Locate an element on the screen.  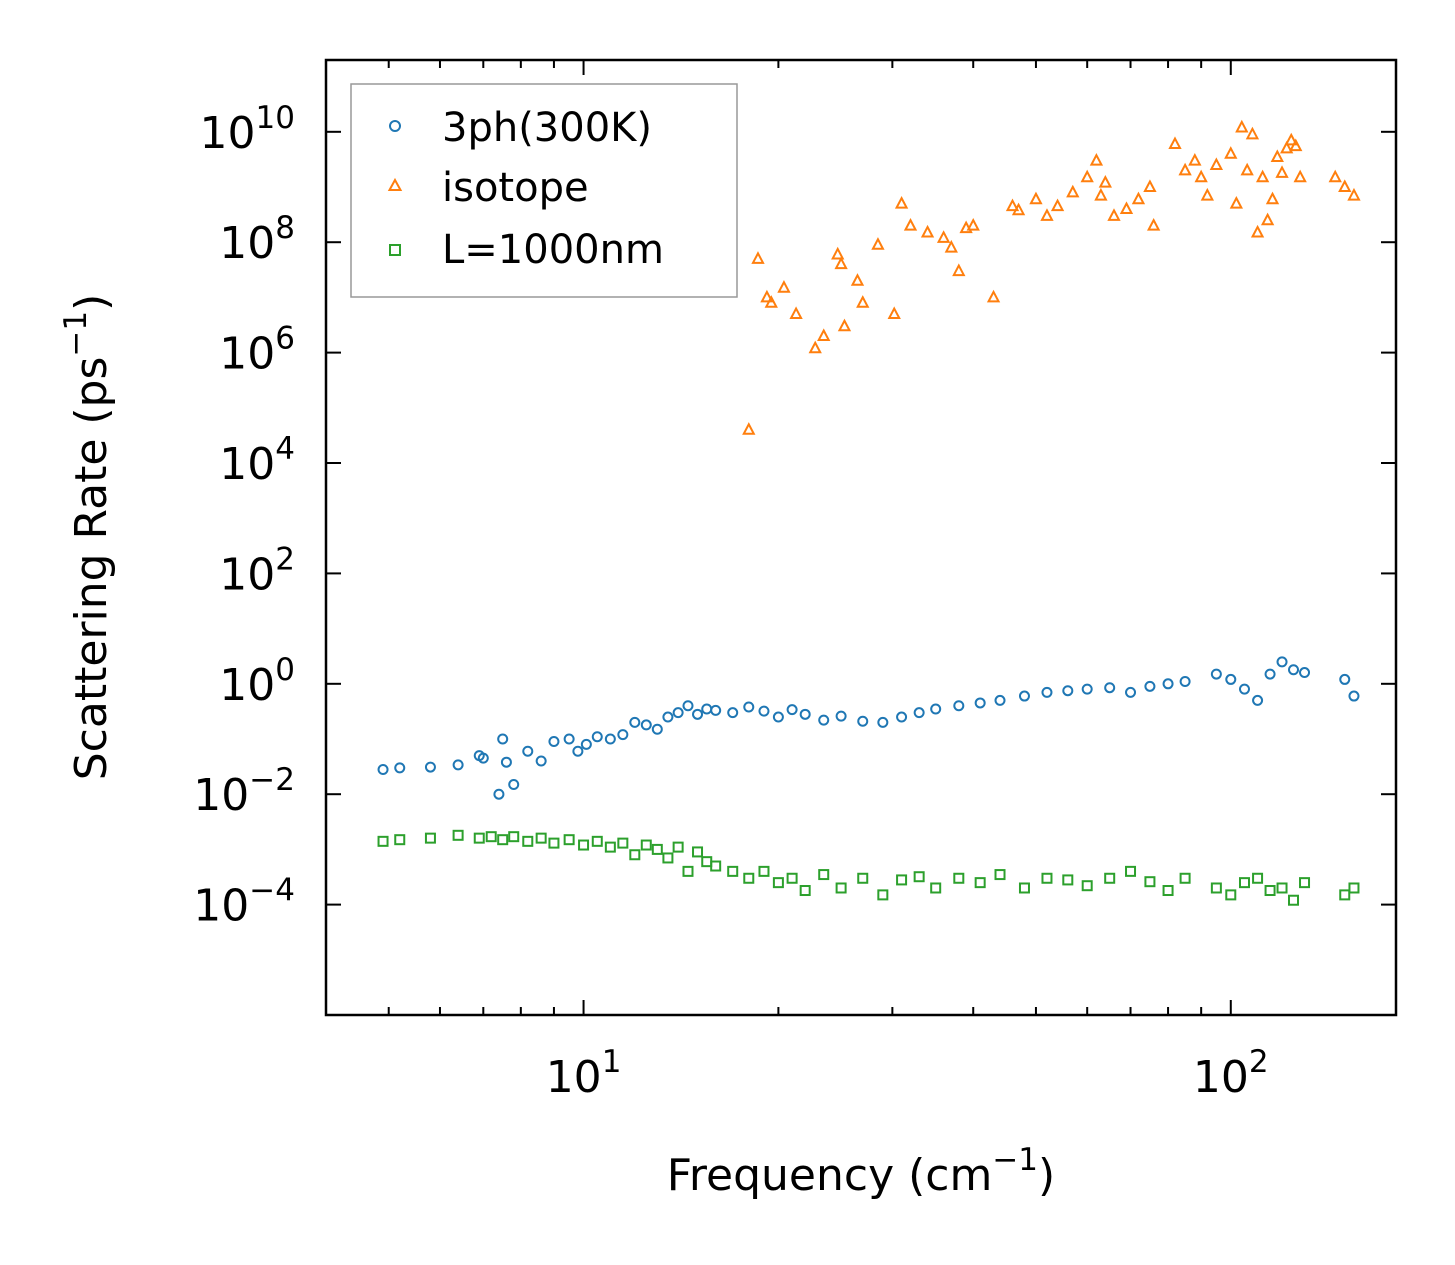
legend-label-boundary: L=1000nm is located at coordinates (553, 250).